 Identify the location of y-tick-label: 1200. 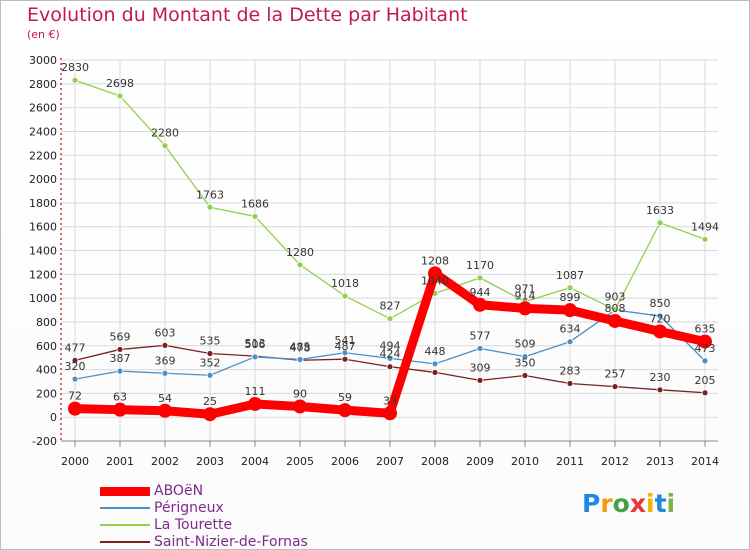
(43, 274).